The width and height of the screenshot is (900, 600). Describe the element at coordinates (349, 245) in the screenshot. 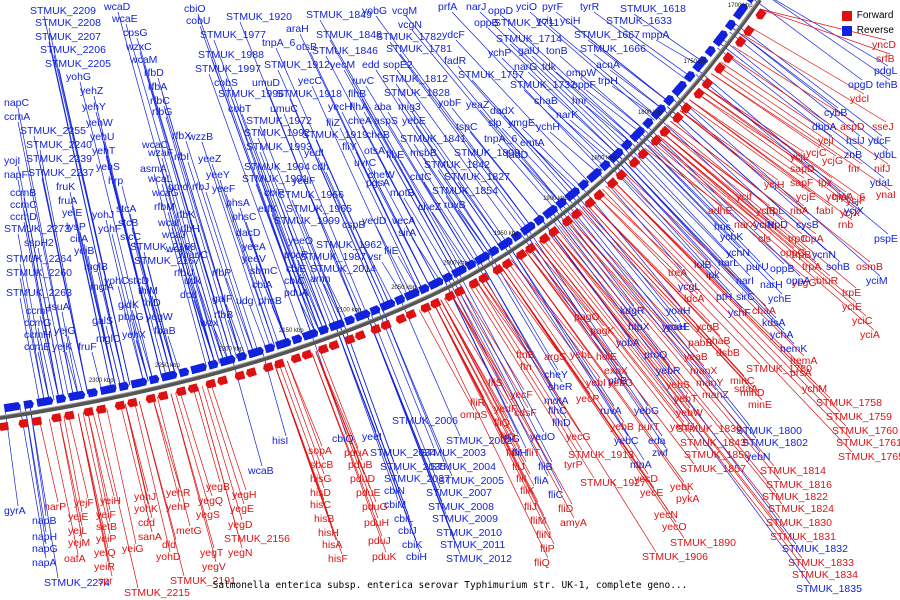

I see `gene-label: STMUK_1962` at that location.